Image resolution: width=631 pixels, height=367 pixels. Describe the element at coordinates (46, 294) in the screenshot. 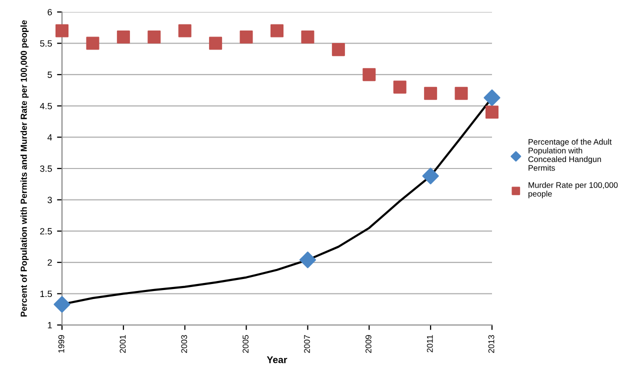

I see `y-tick-label: 1.5` at that location.